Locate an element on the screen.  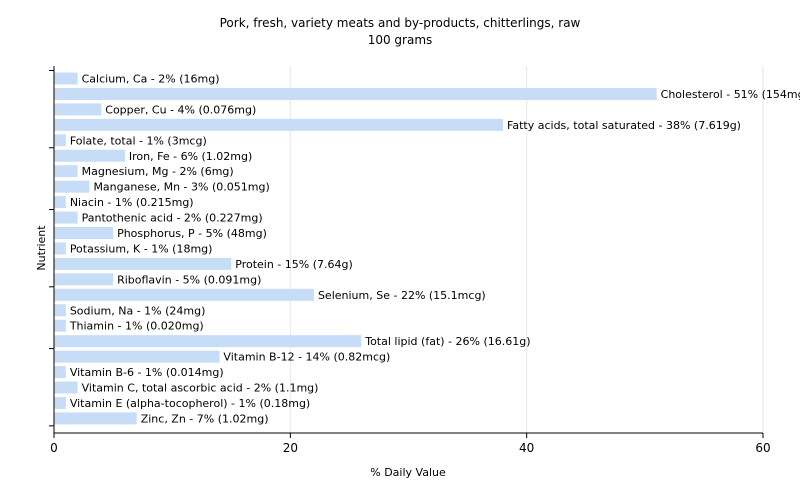
bar-label-18: Vitamin B-12 - 14% (0.82mcg) is located at coordinates (306, 357).